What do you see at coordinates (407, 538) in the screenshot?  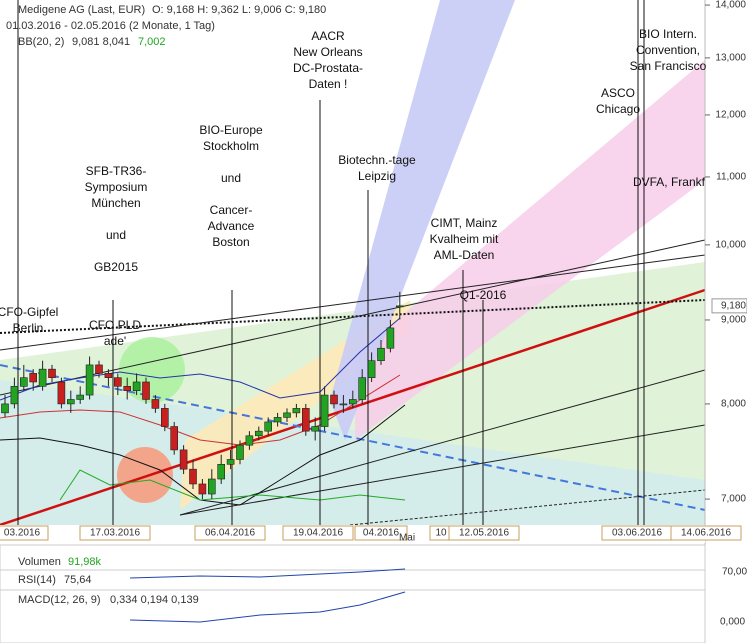 I see `date-label: Mai` at bounding box center [407, 538].